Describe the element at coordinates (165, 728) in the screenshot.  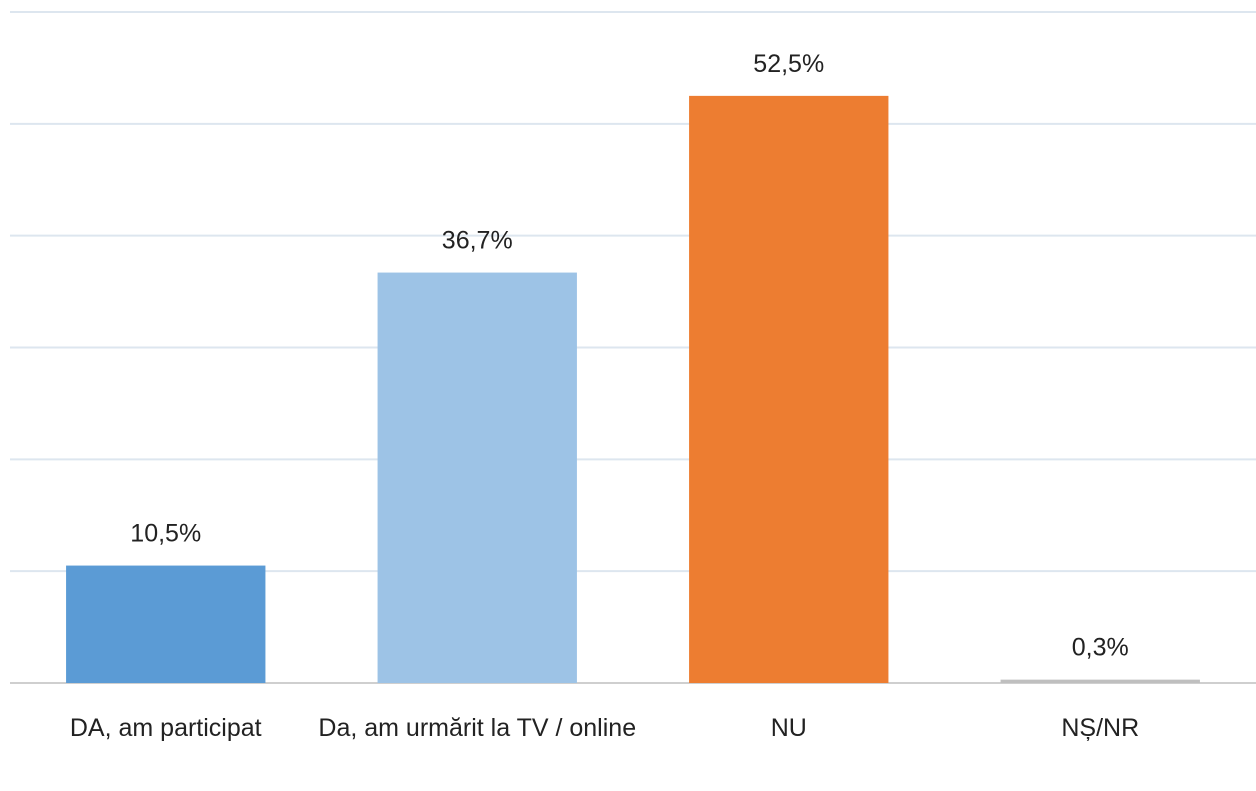
I see `x-tick-label: DA, am participat` at that location.